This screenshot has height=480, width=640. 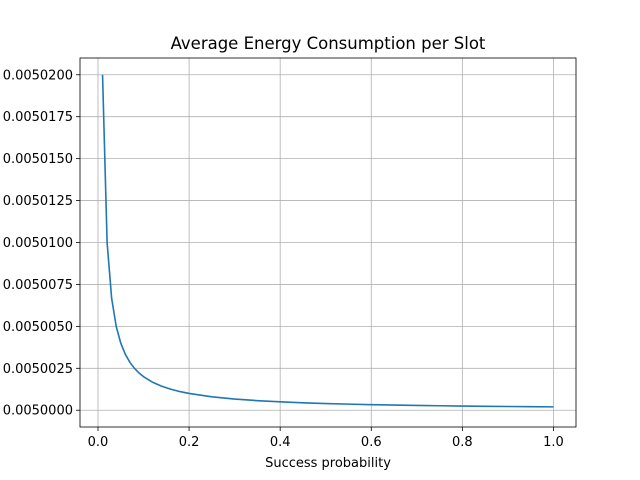 What do you see at coordinates (371, 442) in the screenshot?
I see `x-tick-label: 0.6` at bounding box center [371, 442].